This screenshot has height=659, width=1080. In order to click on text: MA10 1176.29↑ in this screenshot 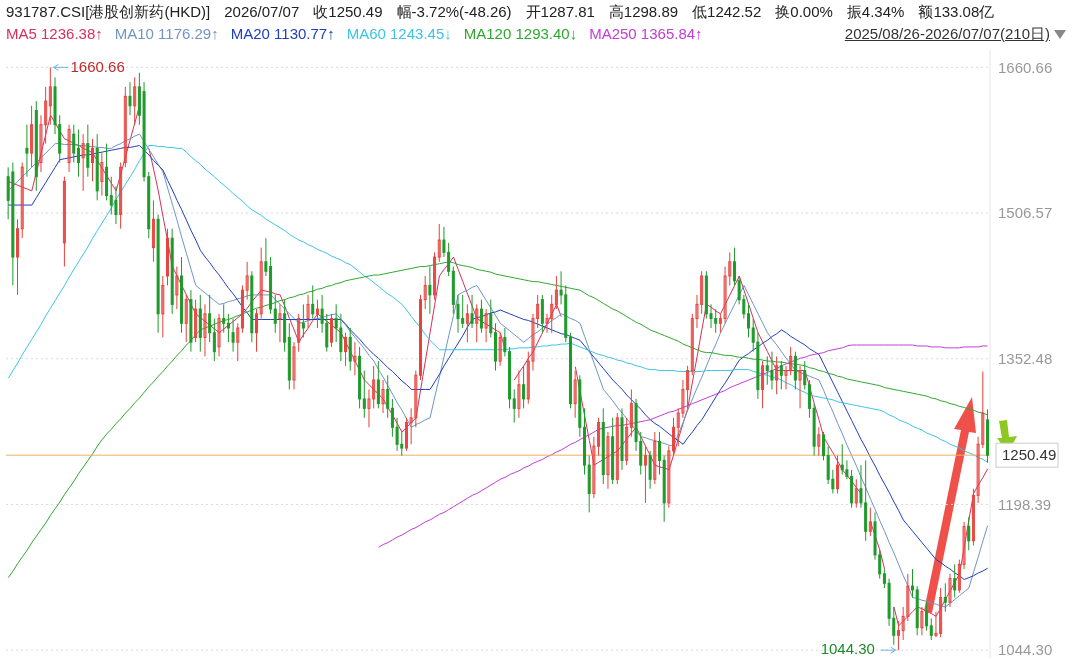, I will do `click(166, 34)`.